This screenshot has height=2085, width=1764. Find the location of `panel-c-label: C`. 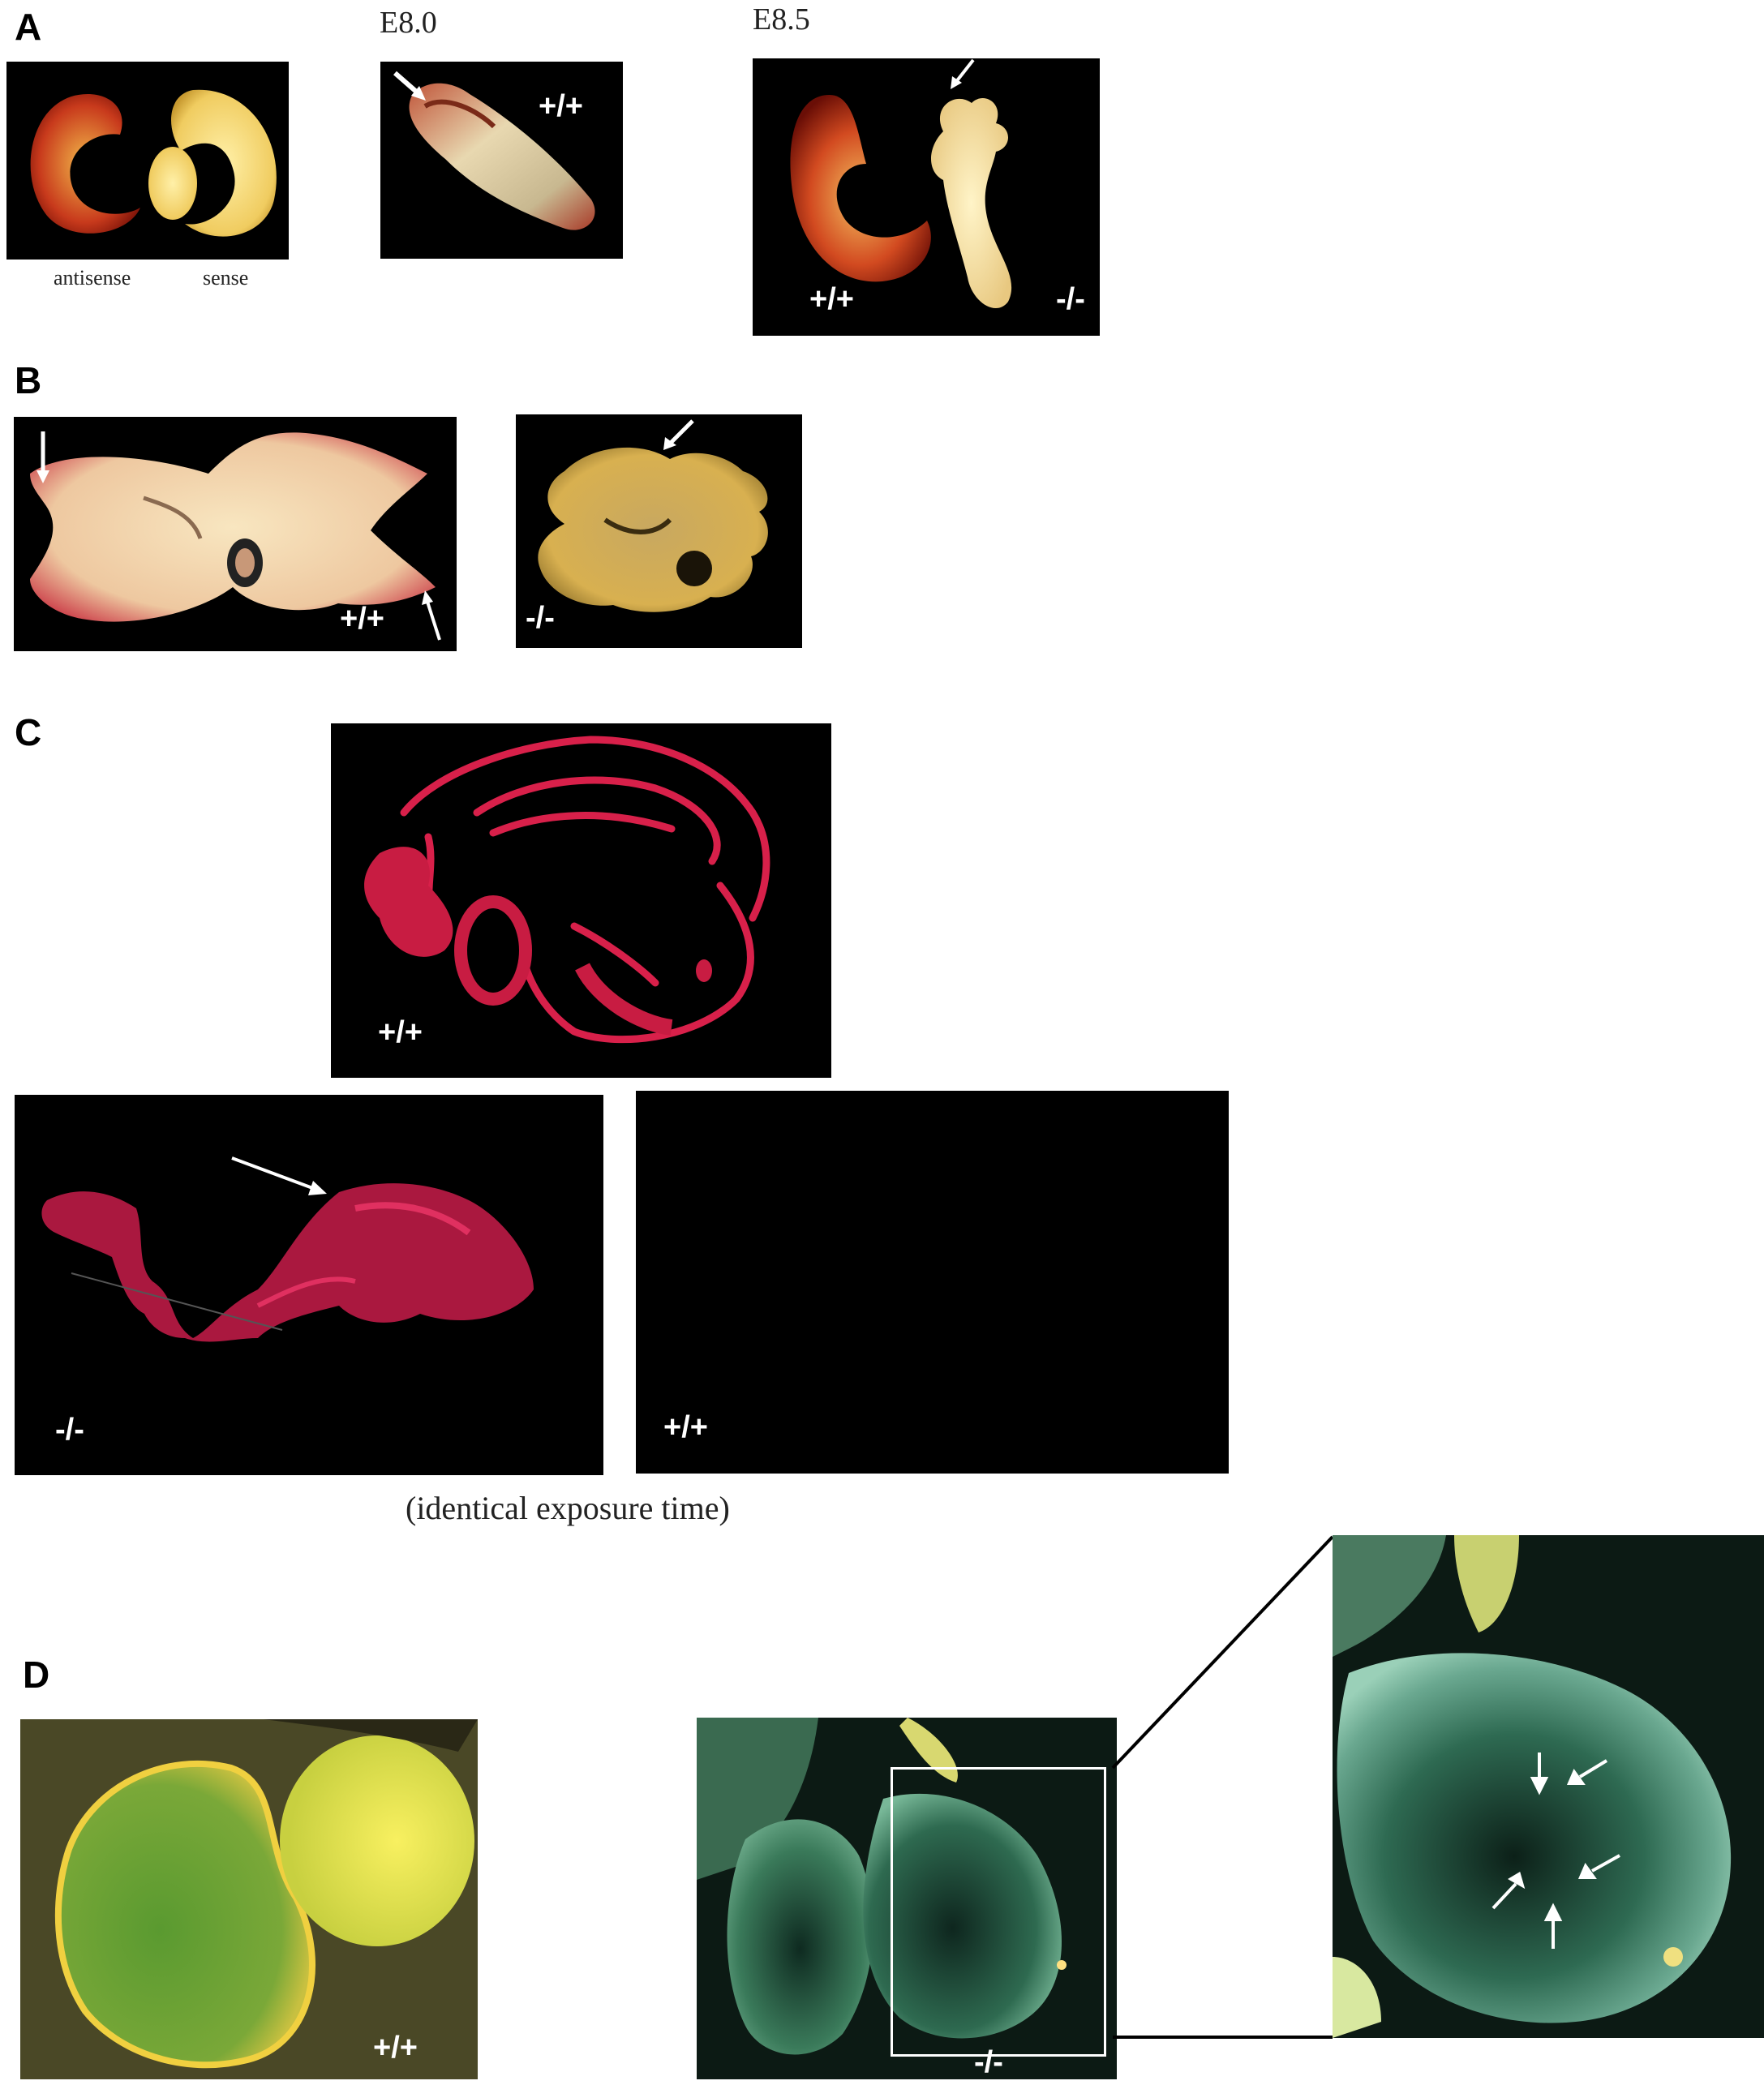

panel-c-label: C is located at coordinates (29, 732).